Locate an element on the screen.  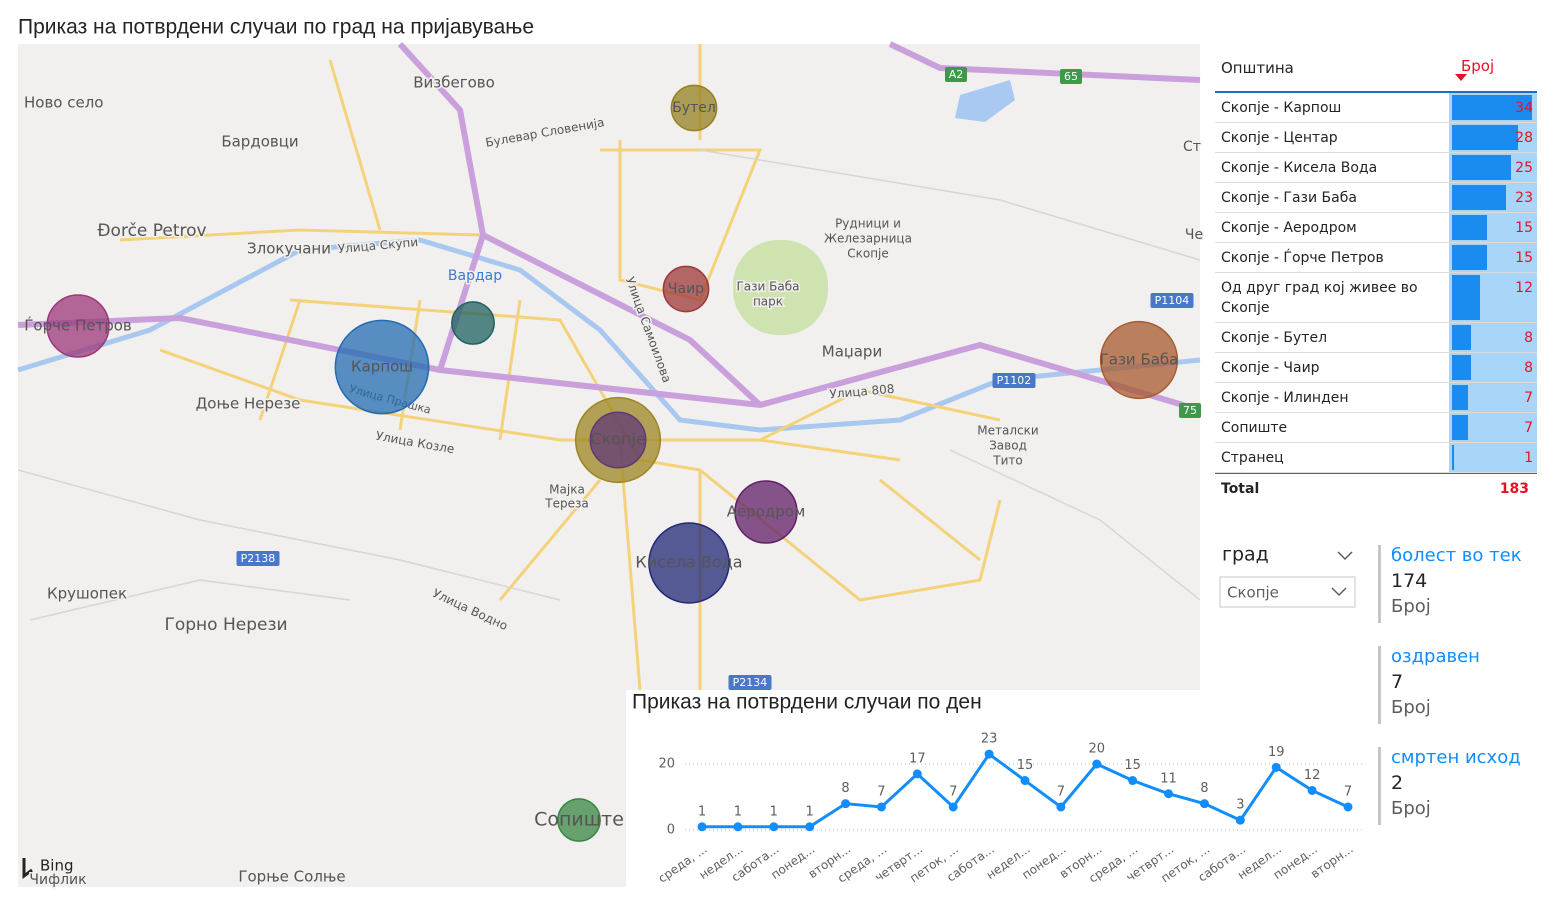
data-label: 3 is located at coordinates (1240, 805).